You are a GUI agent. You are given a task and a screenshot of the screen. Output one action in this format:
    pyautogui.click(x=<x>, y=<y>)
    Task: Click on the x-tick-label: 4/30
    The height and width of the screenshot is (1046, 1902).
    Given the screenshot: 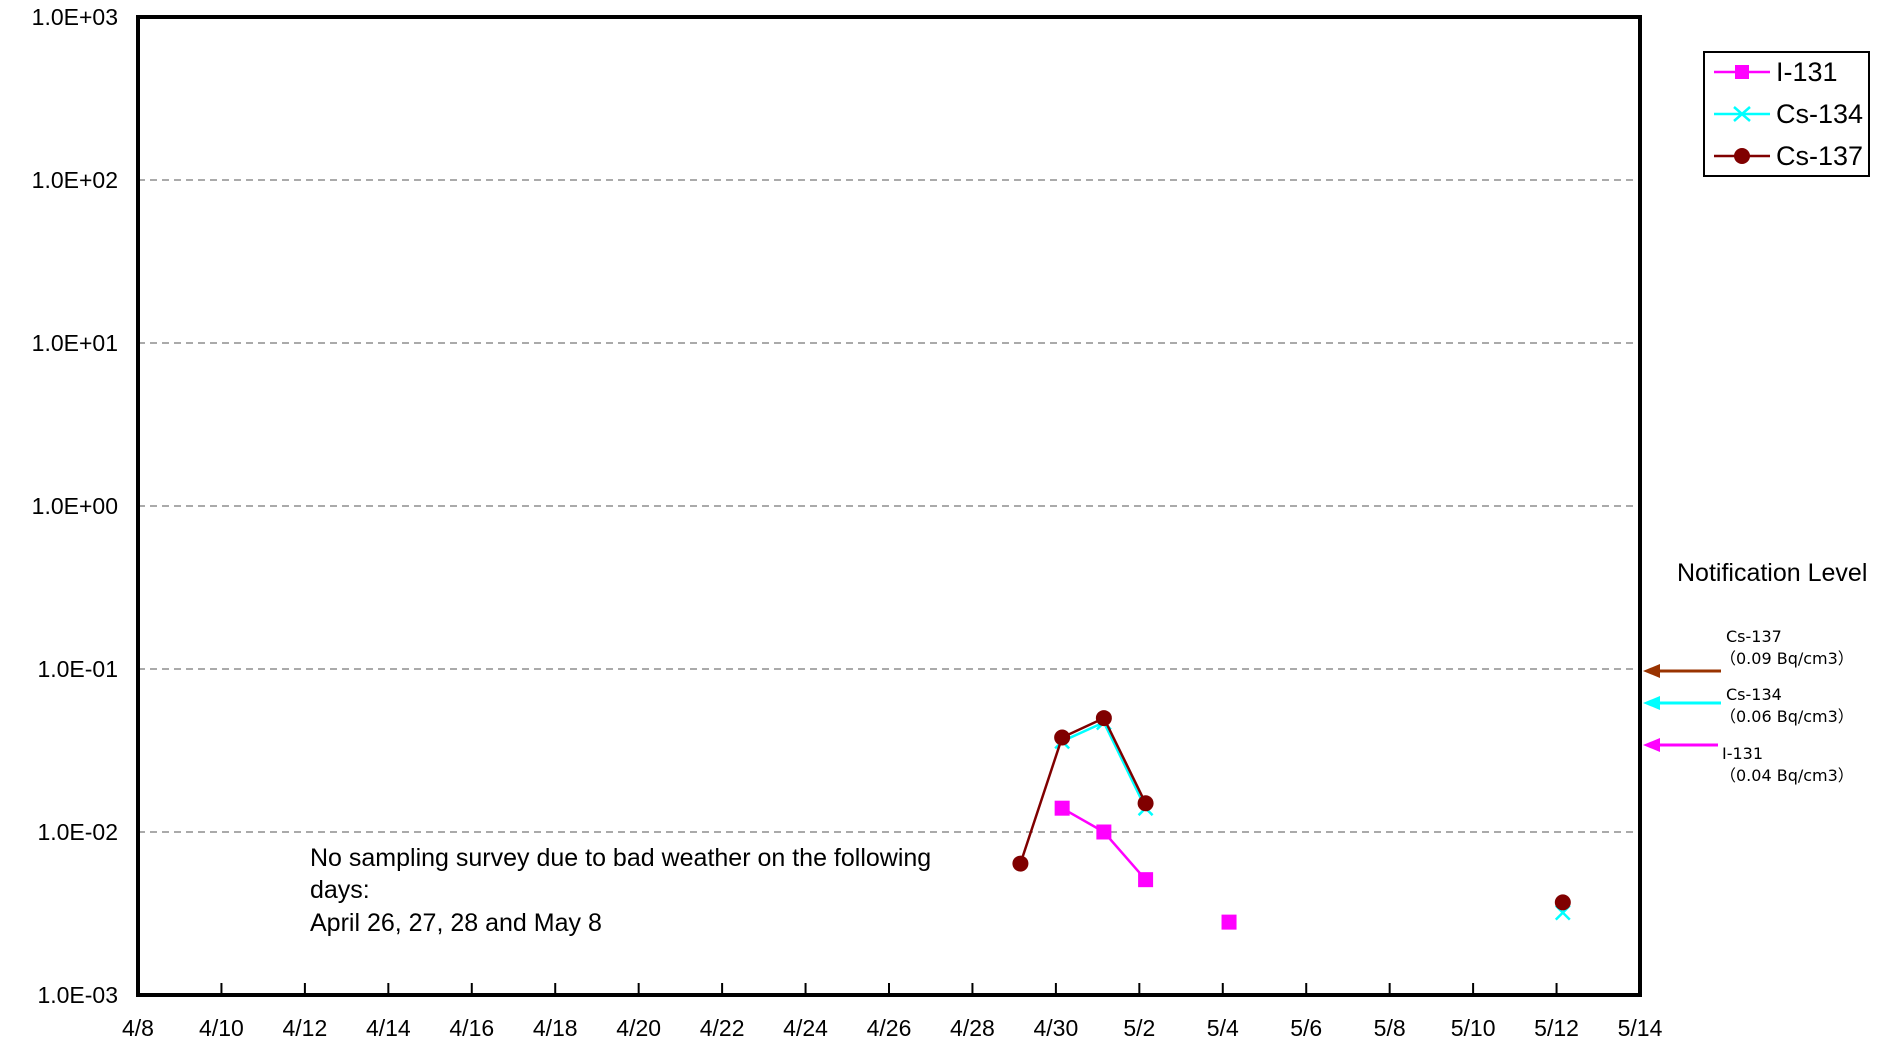 What is the action you would take?
    pyautogui.click(x=1056, y=1028)
    